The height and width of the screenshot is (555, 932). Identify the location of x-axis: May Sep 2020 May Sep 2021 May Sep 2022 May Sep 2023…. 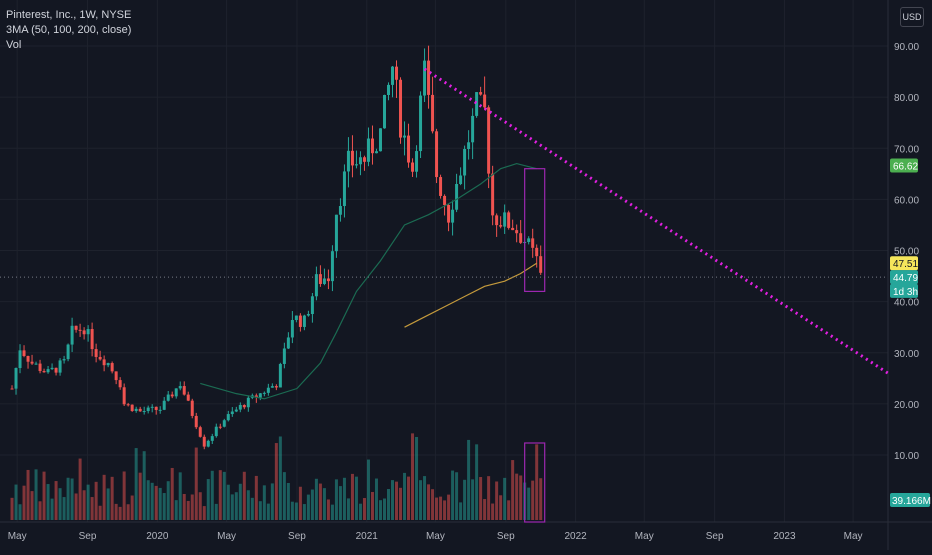
(435, 536).